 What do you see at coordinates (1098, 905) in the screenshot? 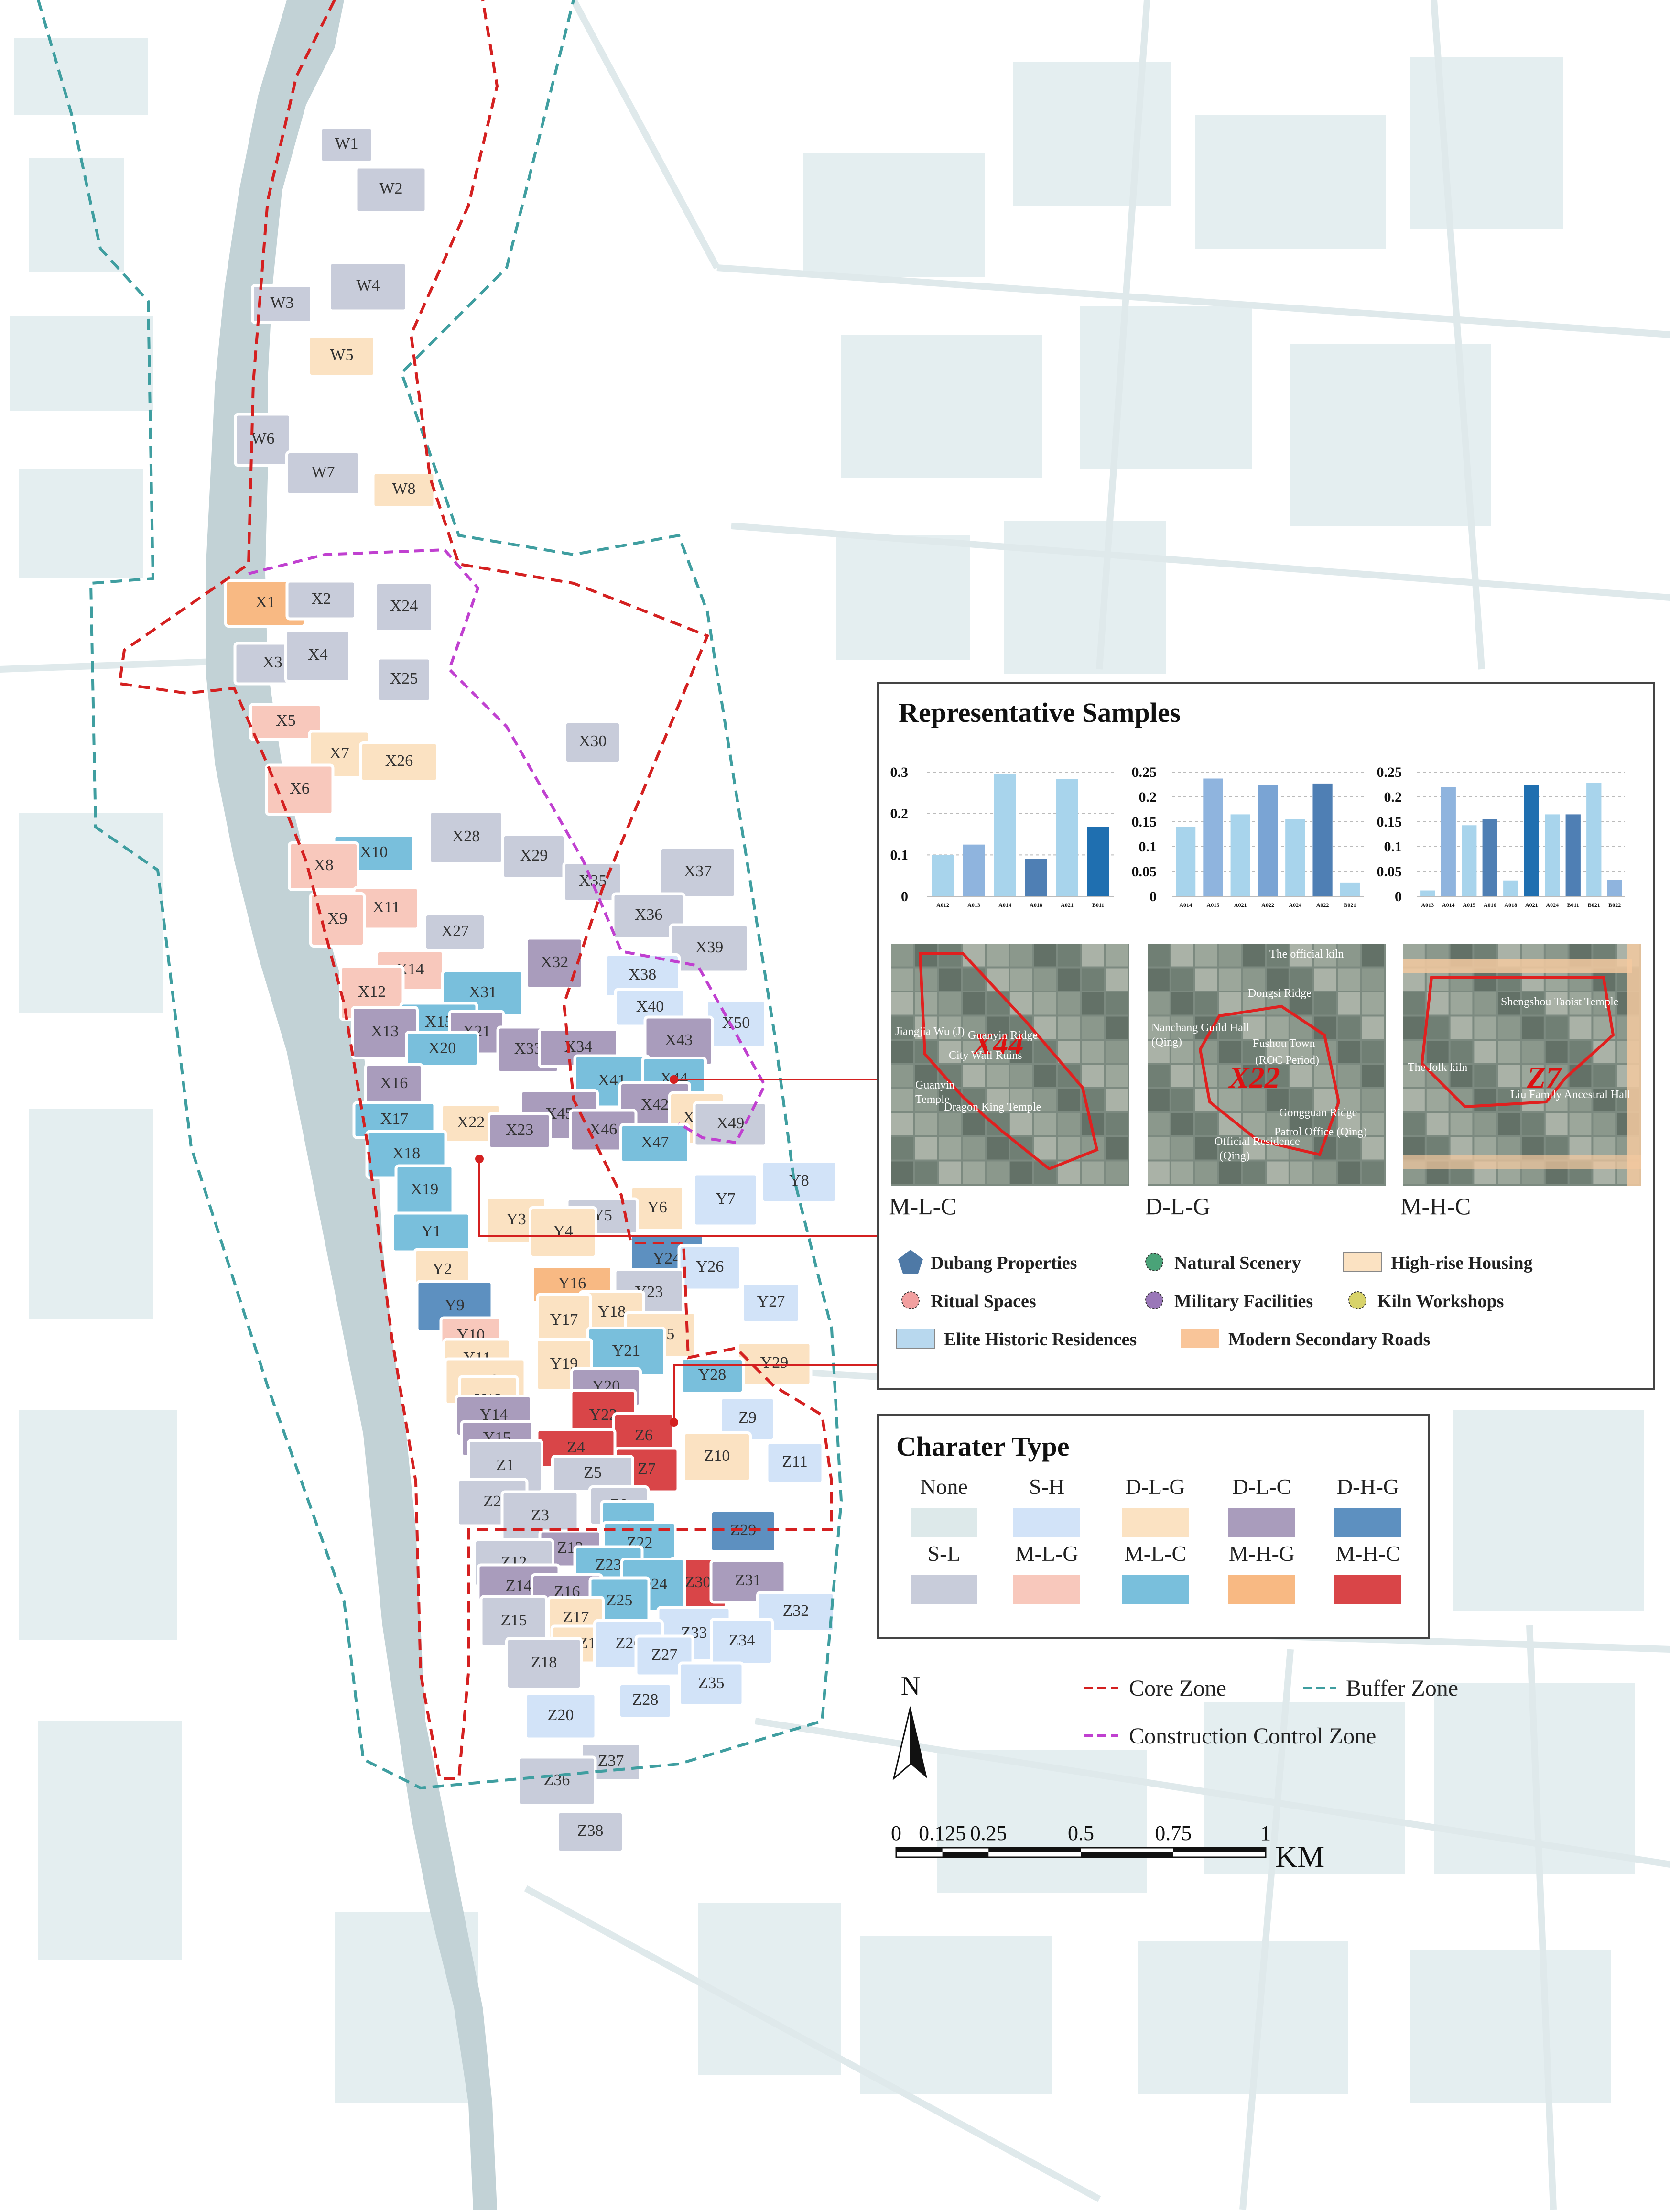
I see `x-tick-label: B011` at bounding box center [1098, 905].